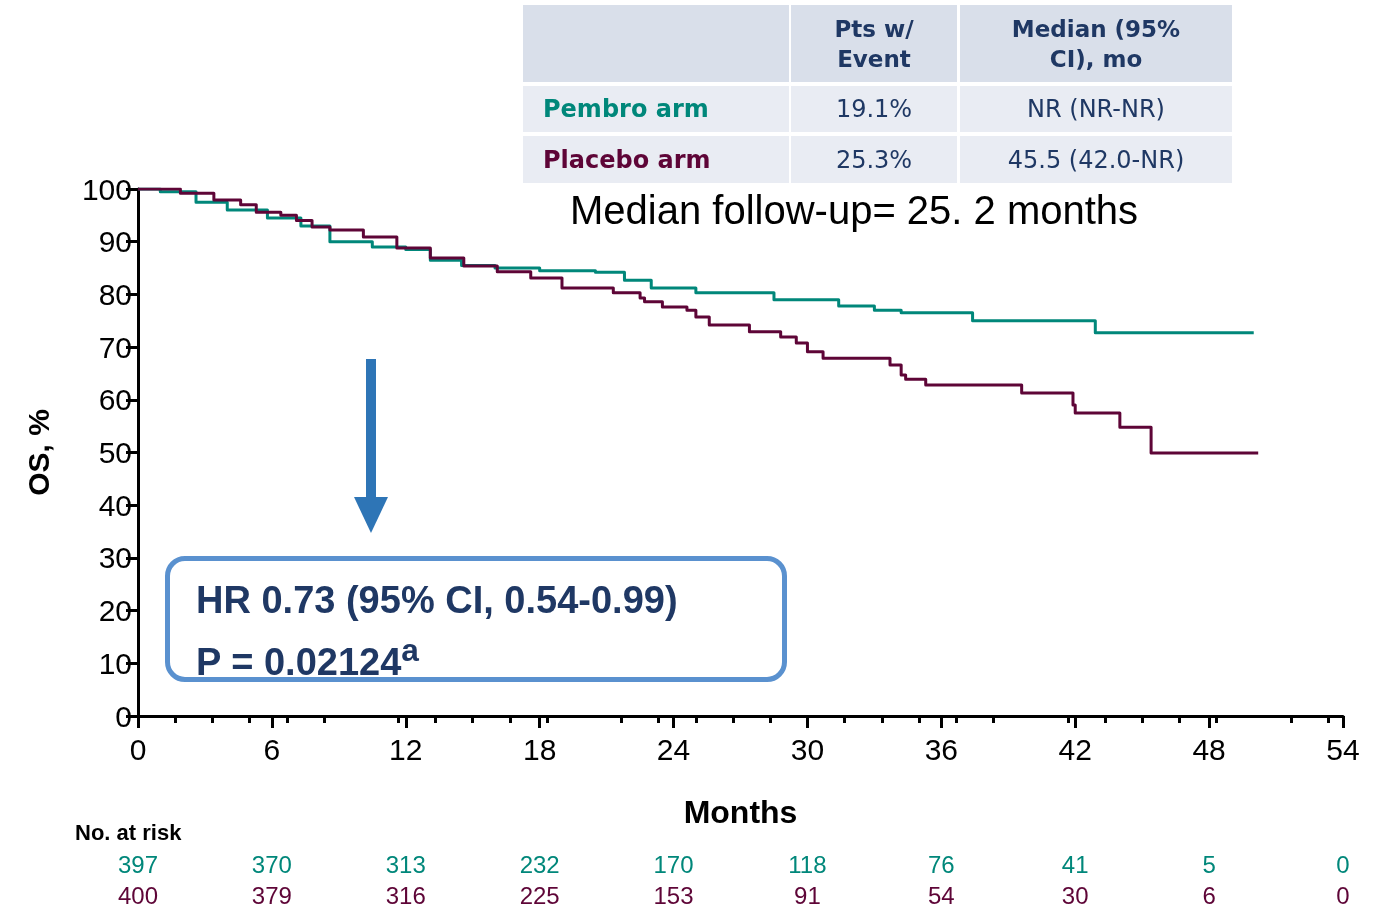  Describe the element at coordinates (673, 896) in the screenshot. I see `text: 153` at that location.